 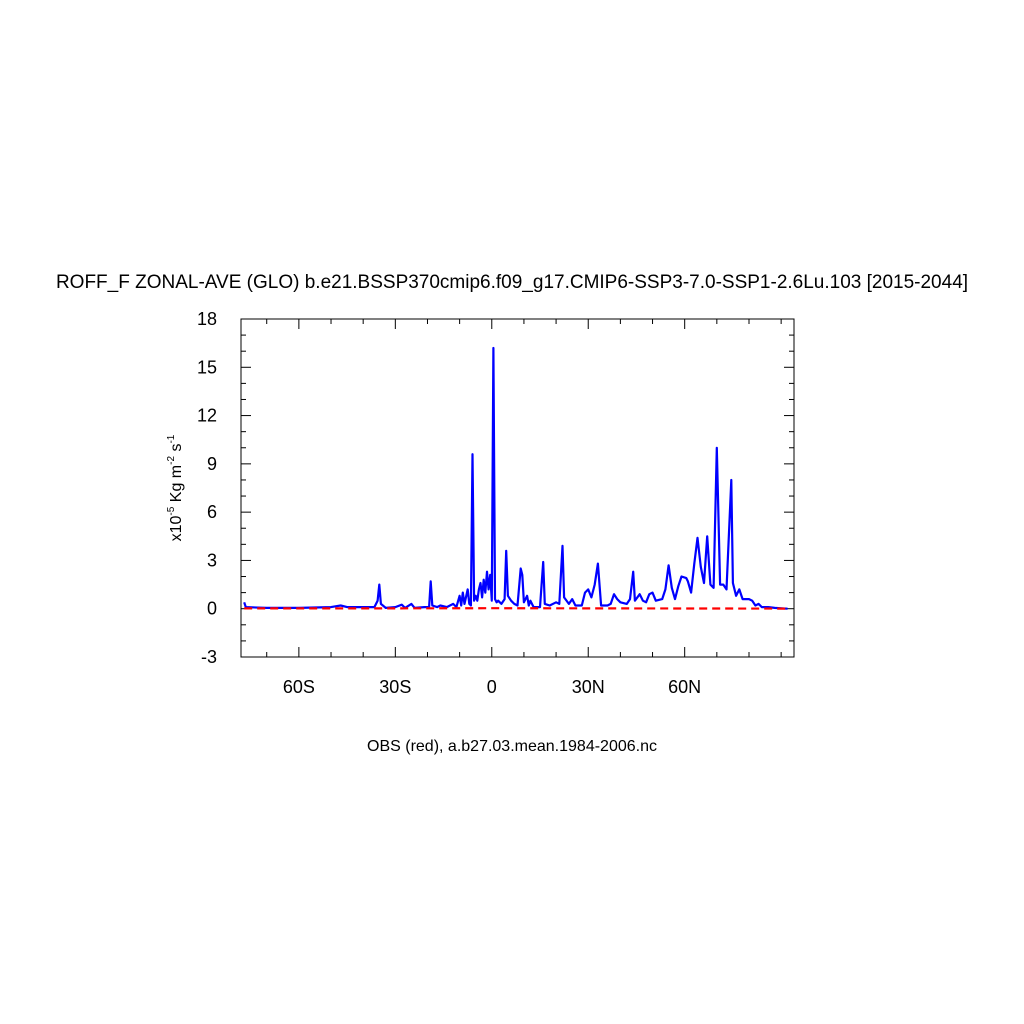 I want to click on y-axis-label: x10-5 Kg m-2 s-1, so click(x=175, y=487).